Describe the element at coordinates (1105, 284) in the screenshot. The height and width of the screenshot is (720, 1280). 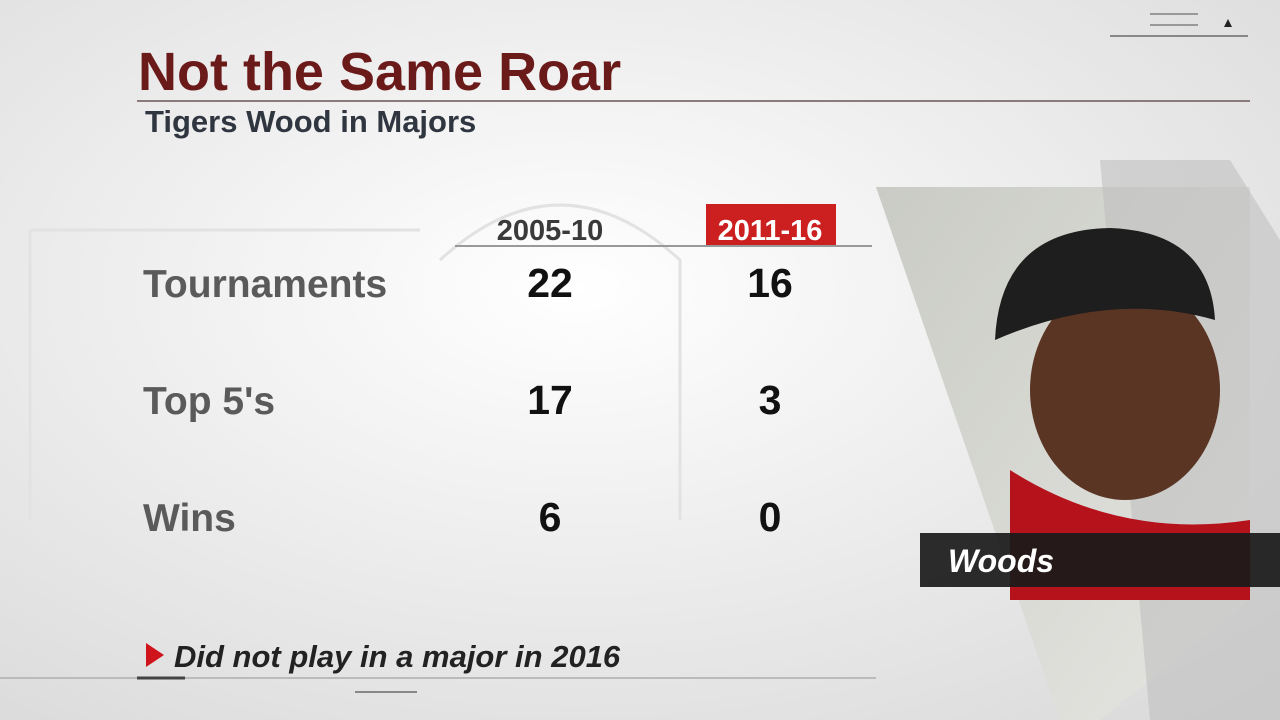
I see `photo-cap` at that location.